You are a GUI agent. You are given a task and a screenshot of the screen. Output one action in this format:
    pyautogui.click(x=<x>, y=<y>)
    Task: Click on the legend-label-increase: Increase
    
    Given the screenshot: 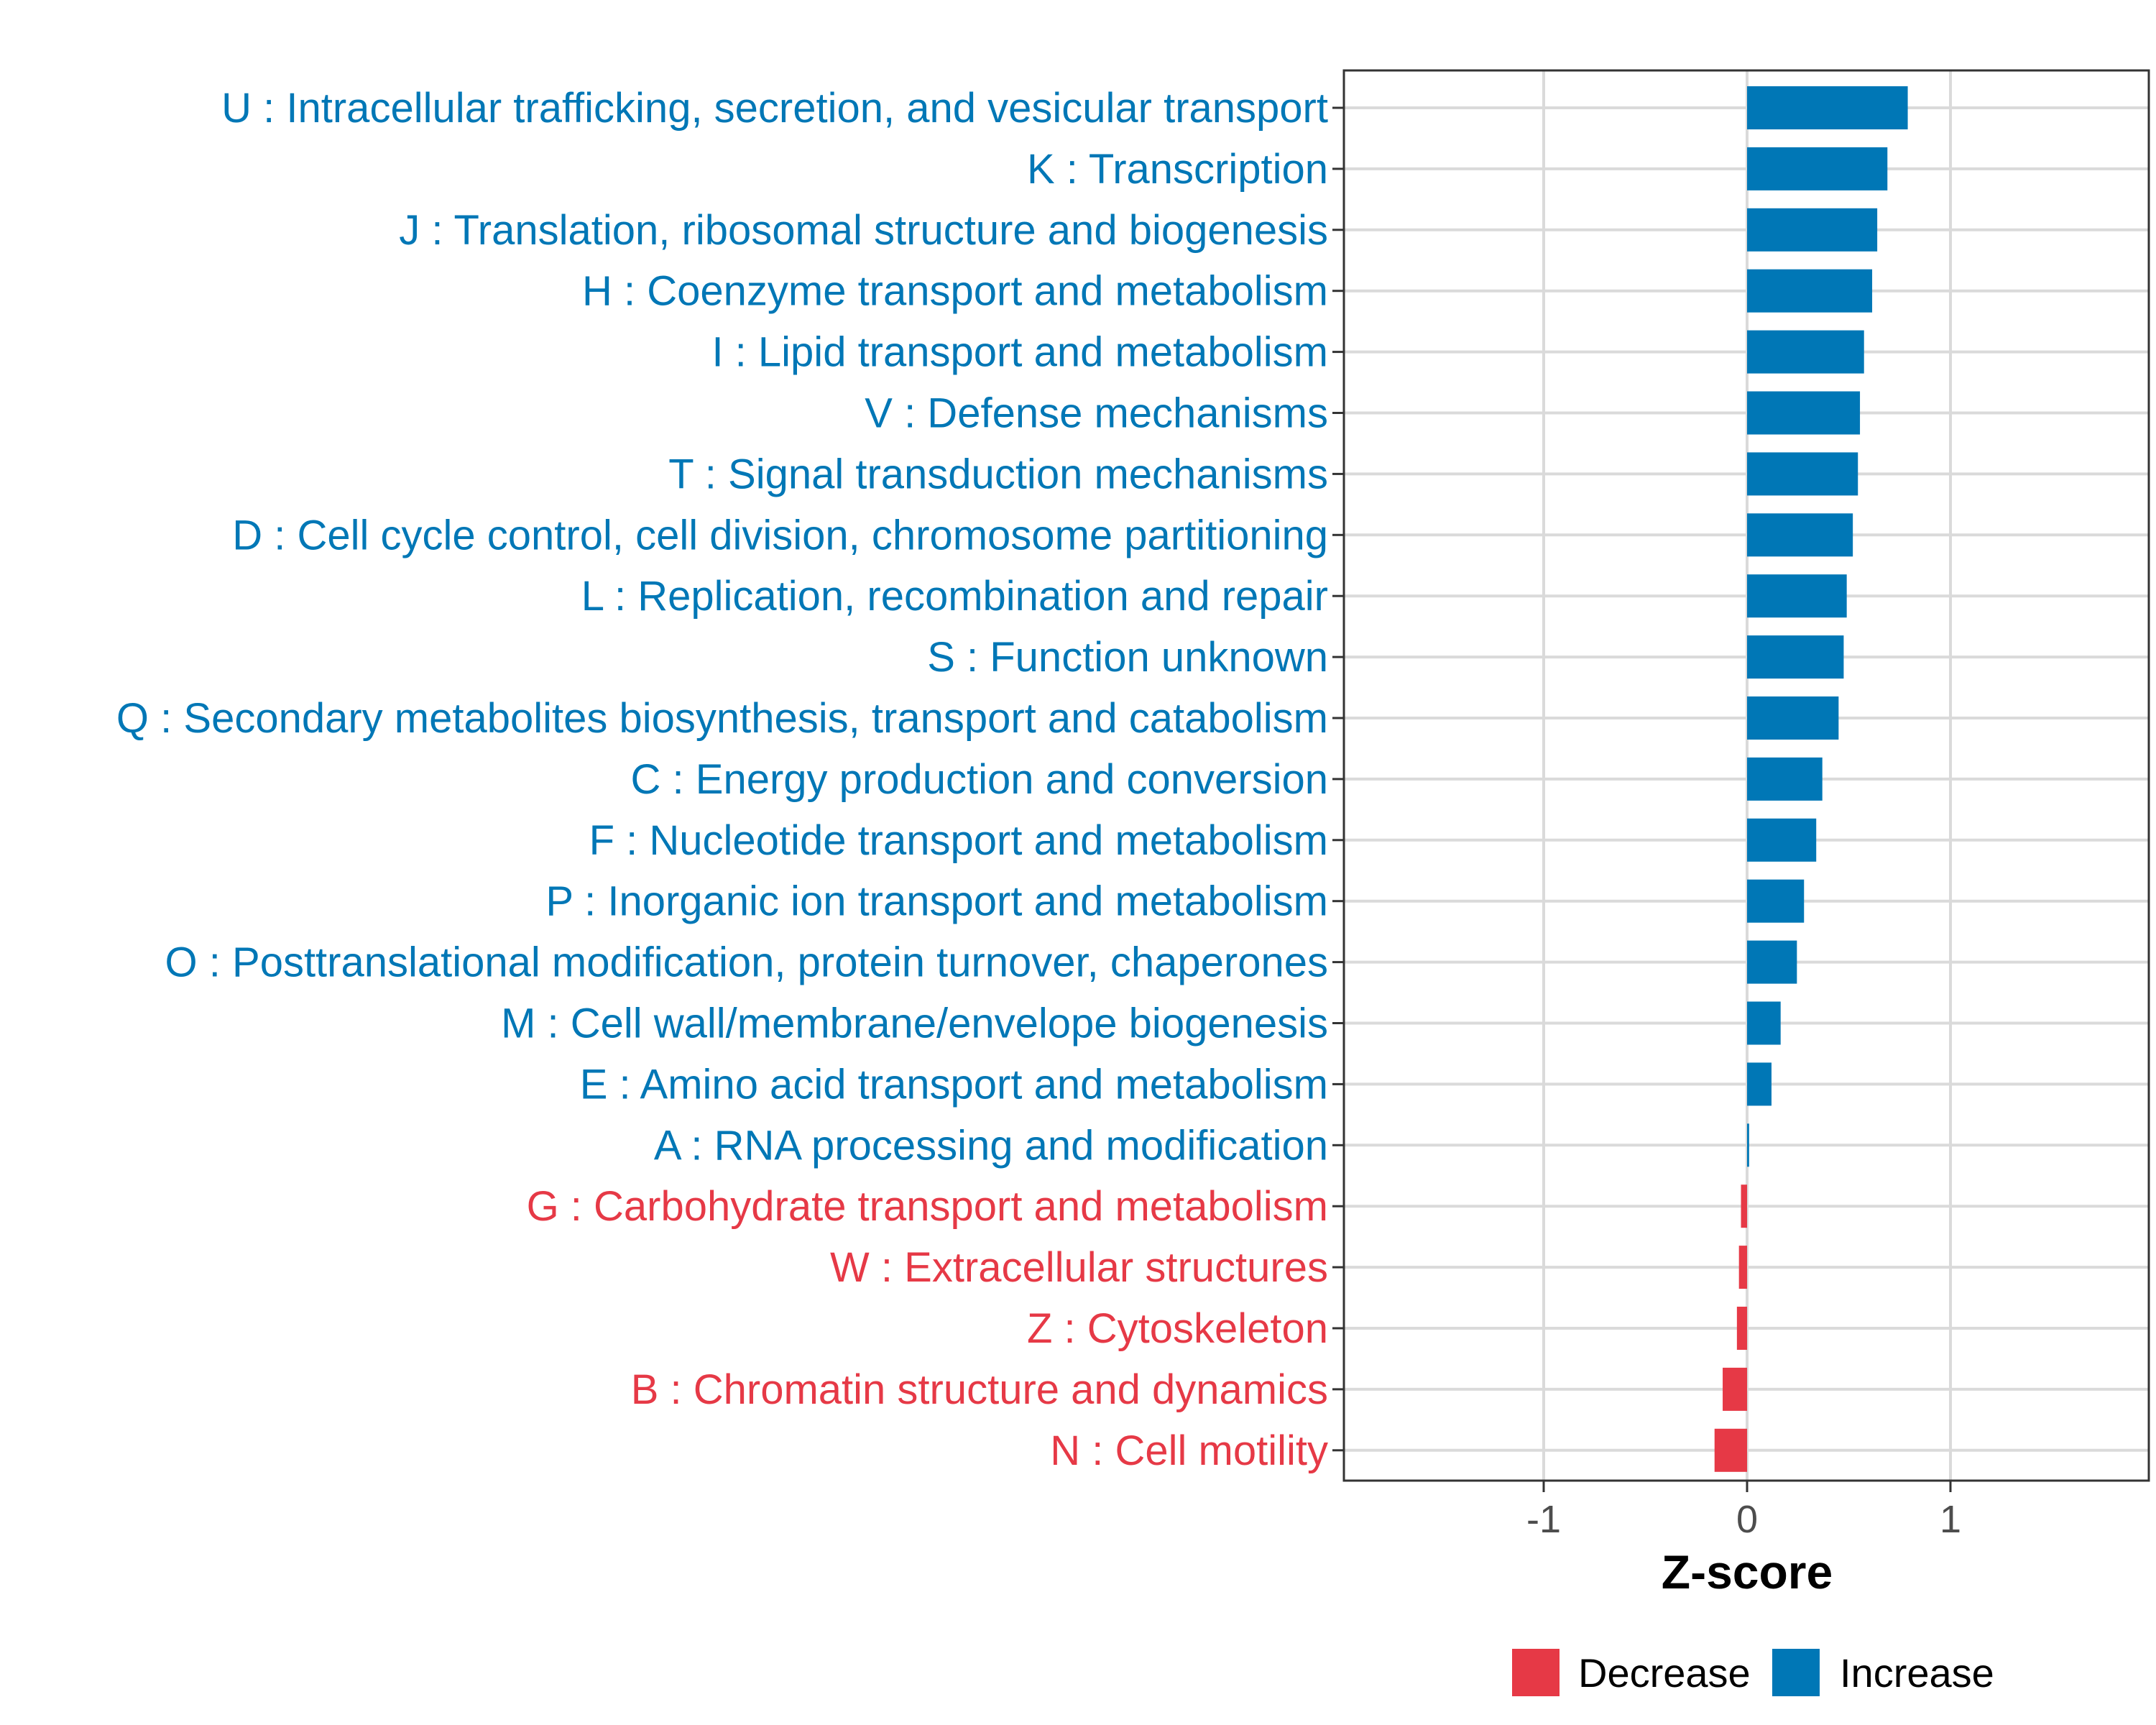 What is the action you would take?
    pyautogui.click(x=1917, y=1673)
    